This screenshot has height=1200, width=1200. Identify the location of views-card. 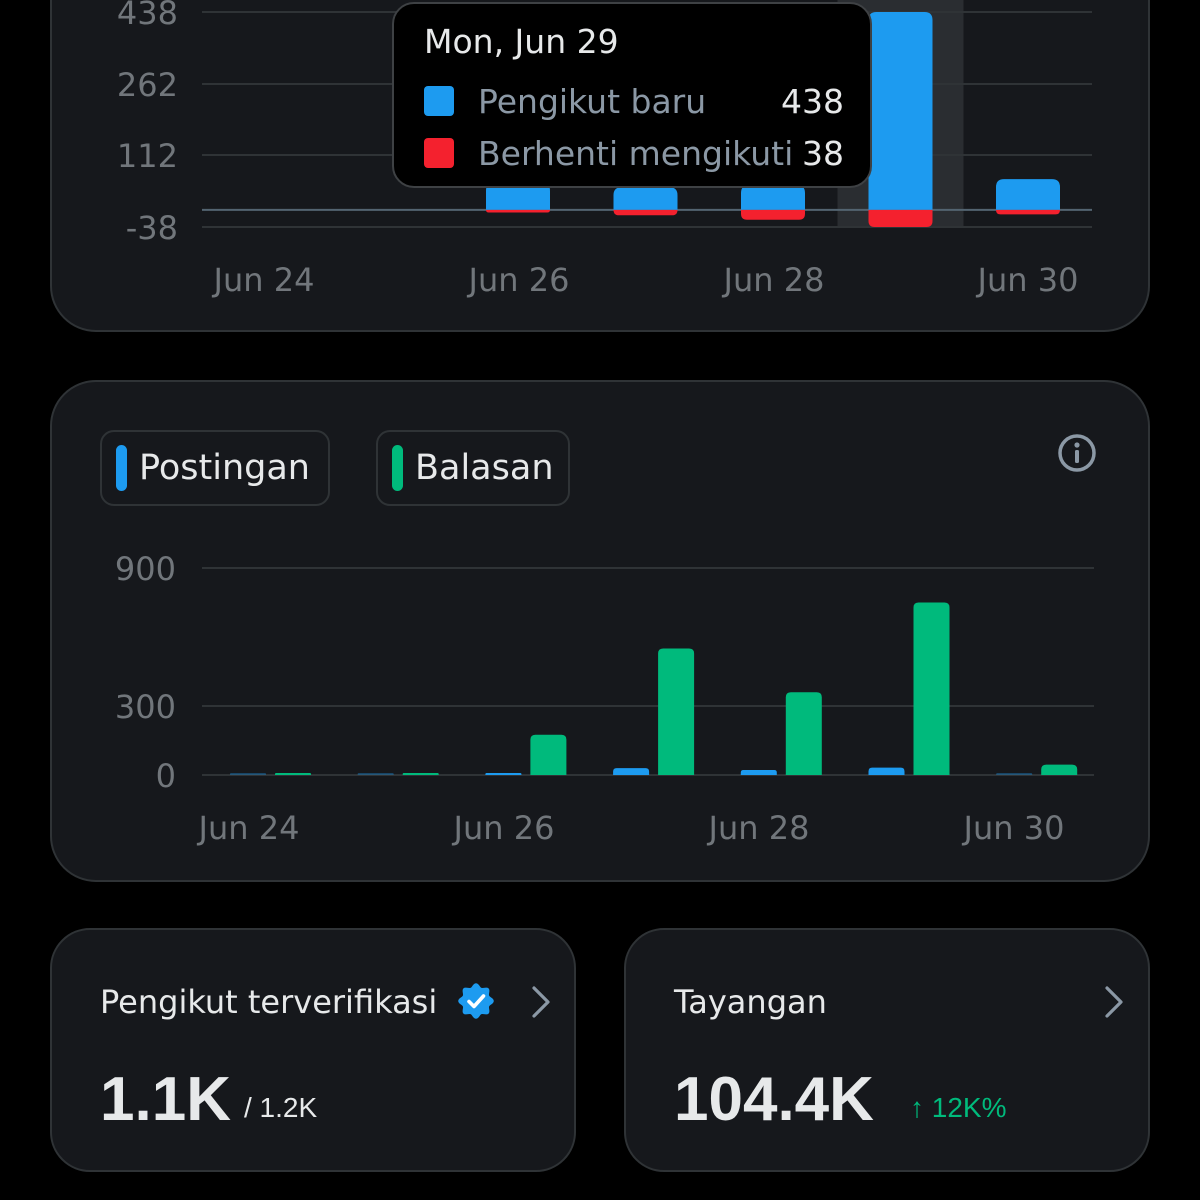
(887, 1050).